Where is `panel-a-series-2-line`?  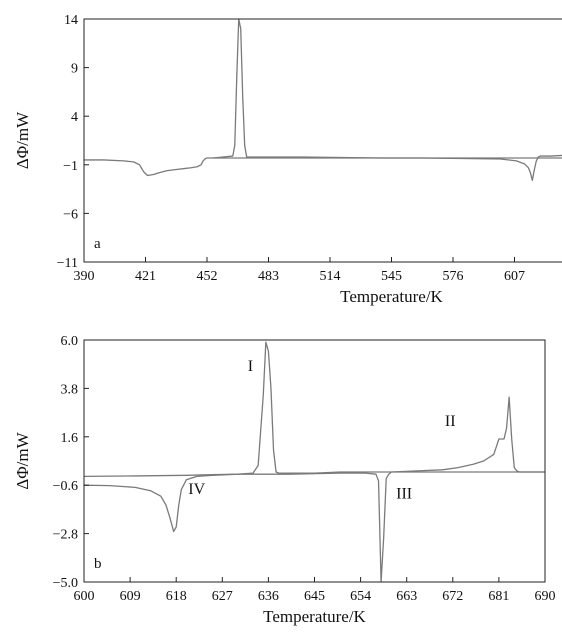 panel-a-series-2-line is located at coordinates (387, 158).